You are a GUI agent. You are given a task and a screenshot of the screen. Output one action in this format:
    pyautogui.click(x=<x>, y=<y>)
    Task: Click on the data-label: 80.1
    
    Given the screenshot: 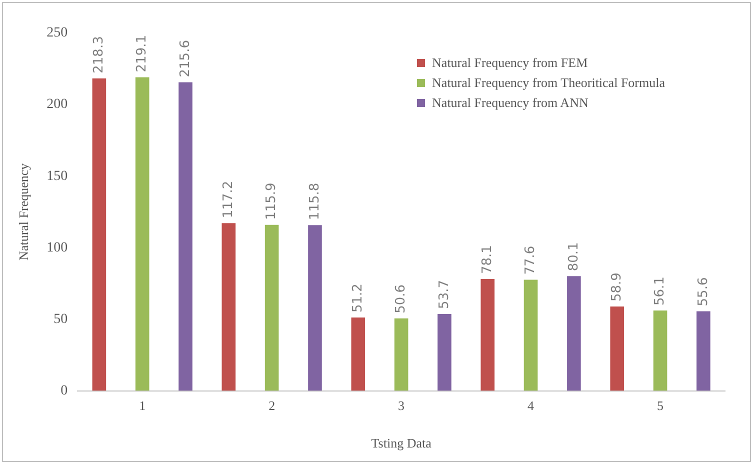 What is the action you would take?
    pyautogui.click(x=574, y=257)
    